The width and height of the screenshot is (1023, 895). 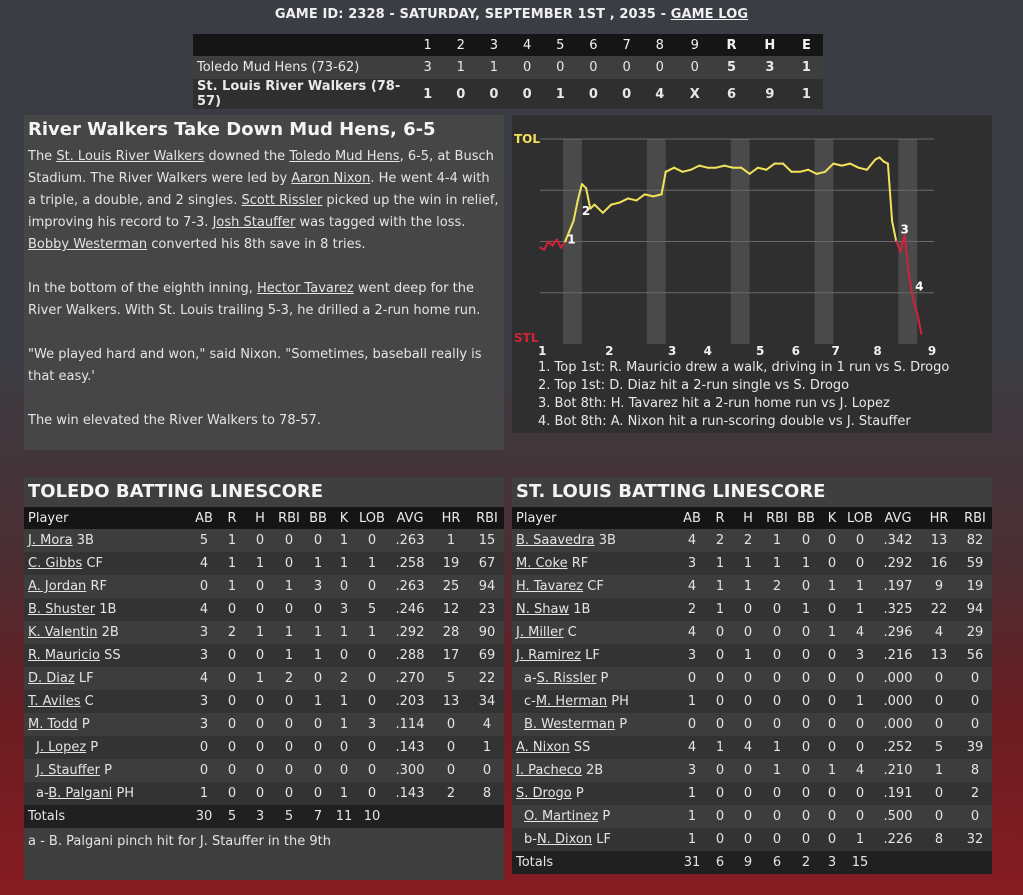 I want to click on player-position: CF, so click(x=95, y=563).